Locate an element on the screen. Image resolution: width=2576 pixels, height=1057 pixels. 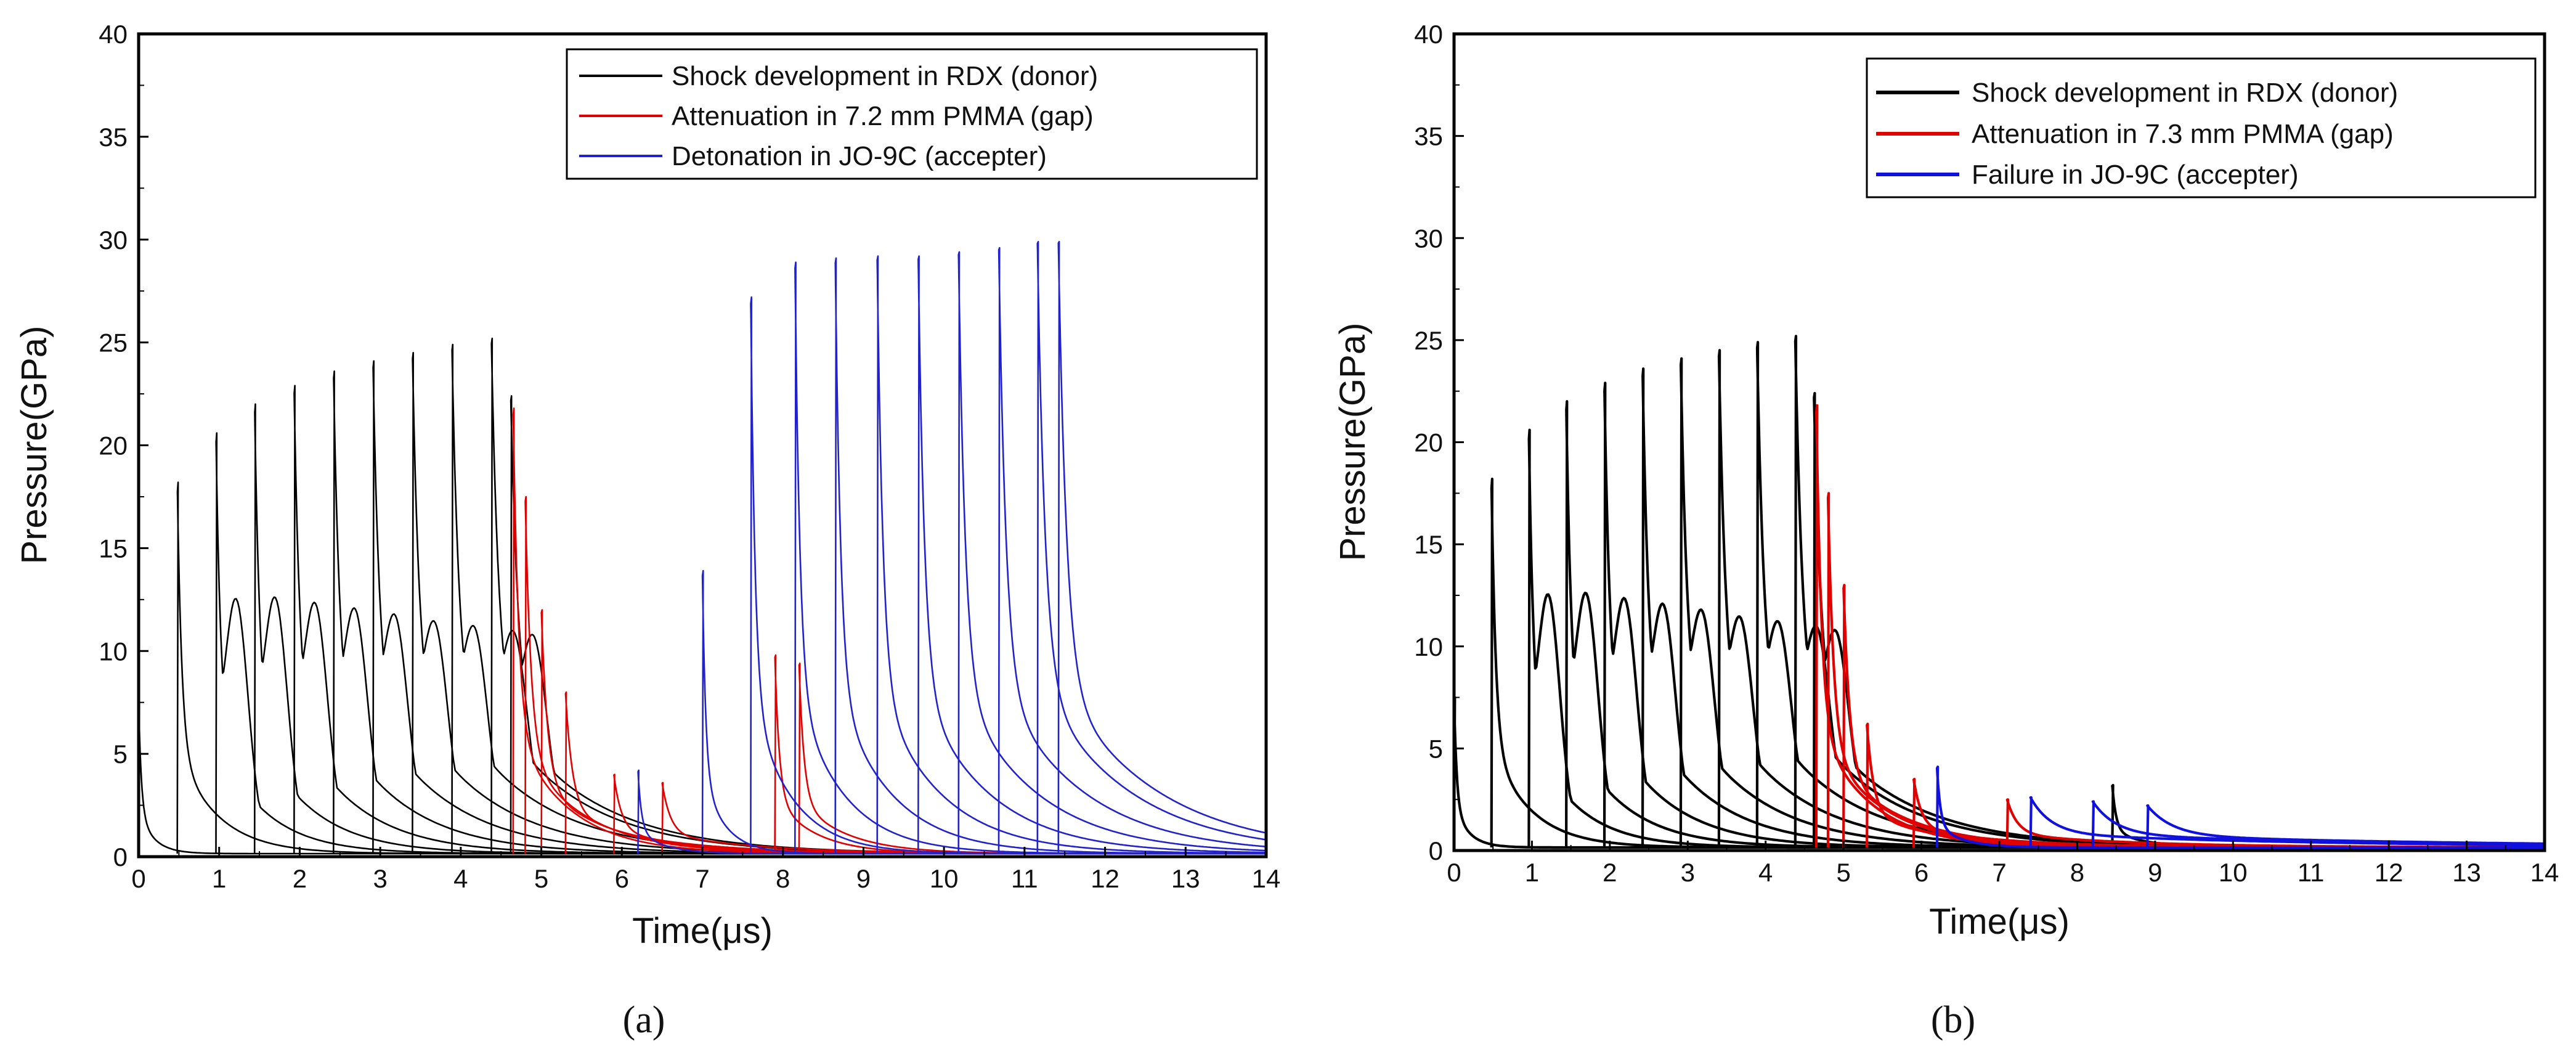
panel-b-legend-label-accepter: Failure in JO-9C (accepter) is located at coordinates (2135, 175).